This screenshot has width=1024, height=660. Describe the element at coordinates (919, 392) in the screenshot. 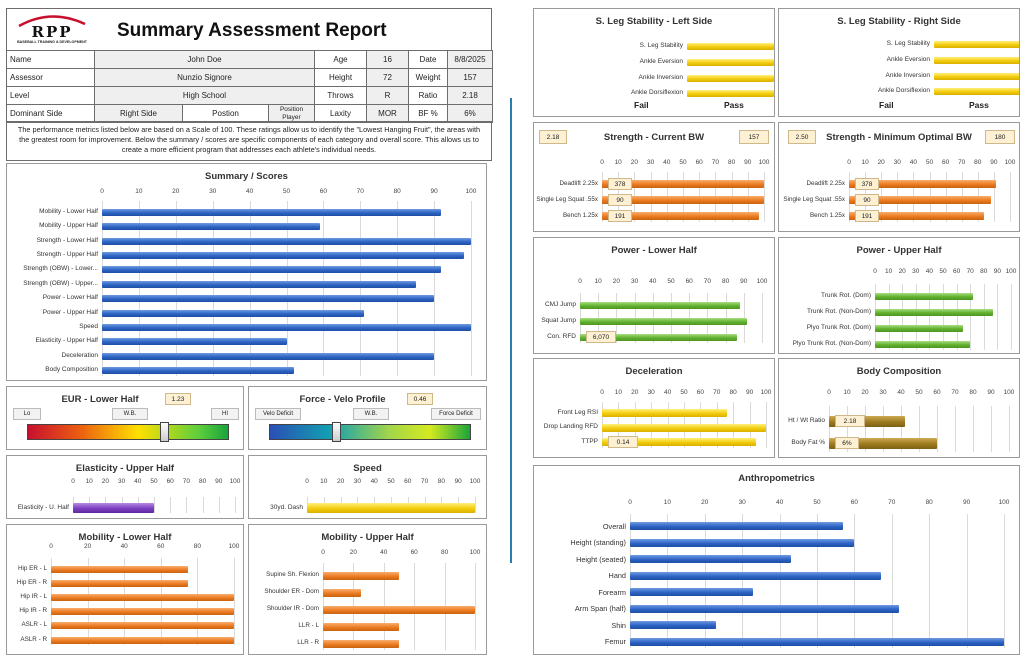

I see `body-tick-label: 50` at that location.